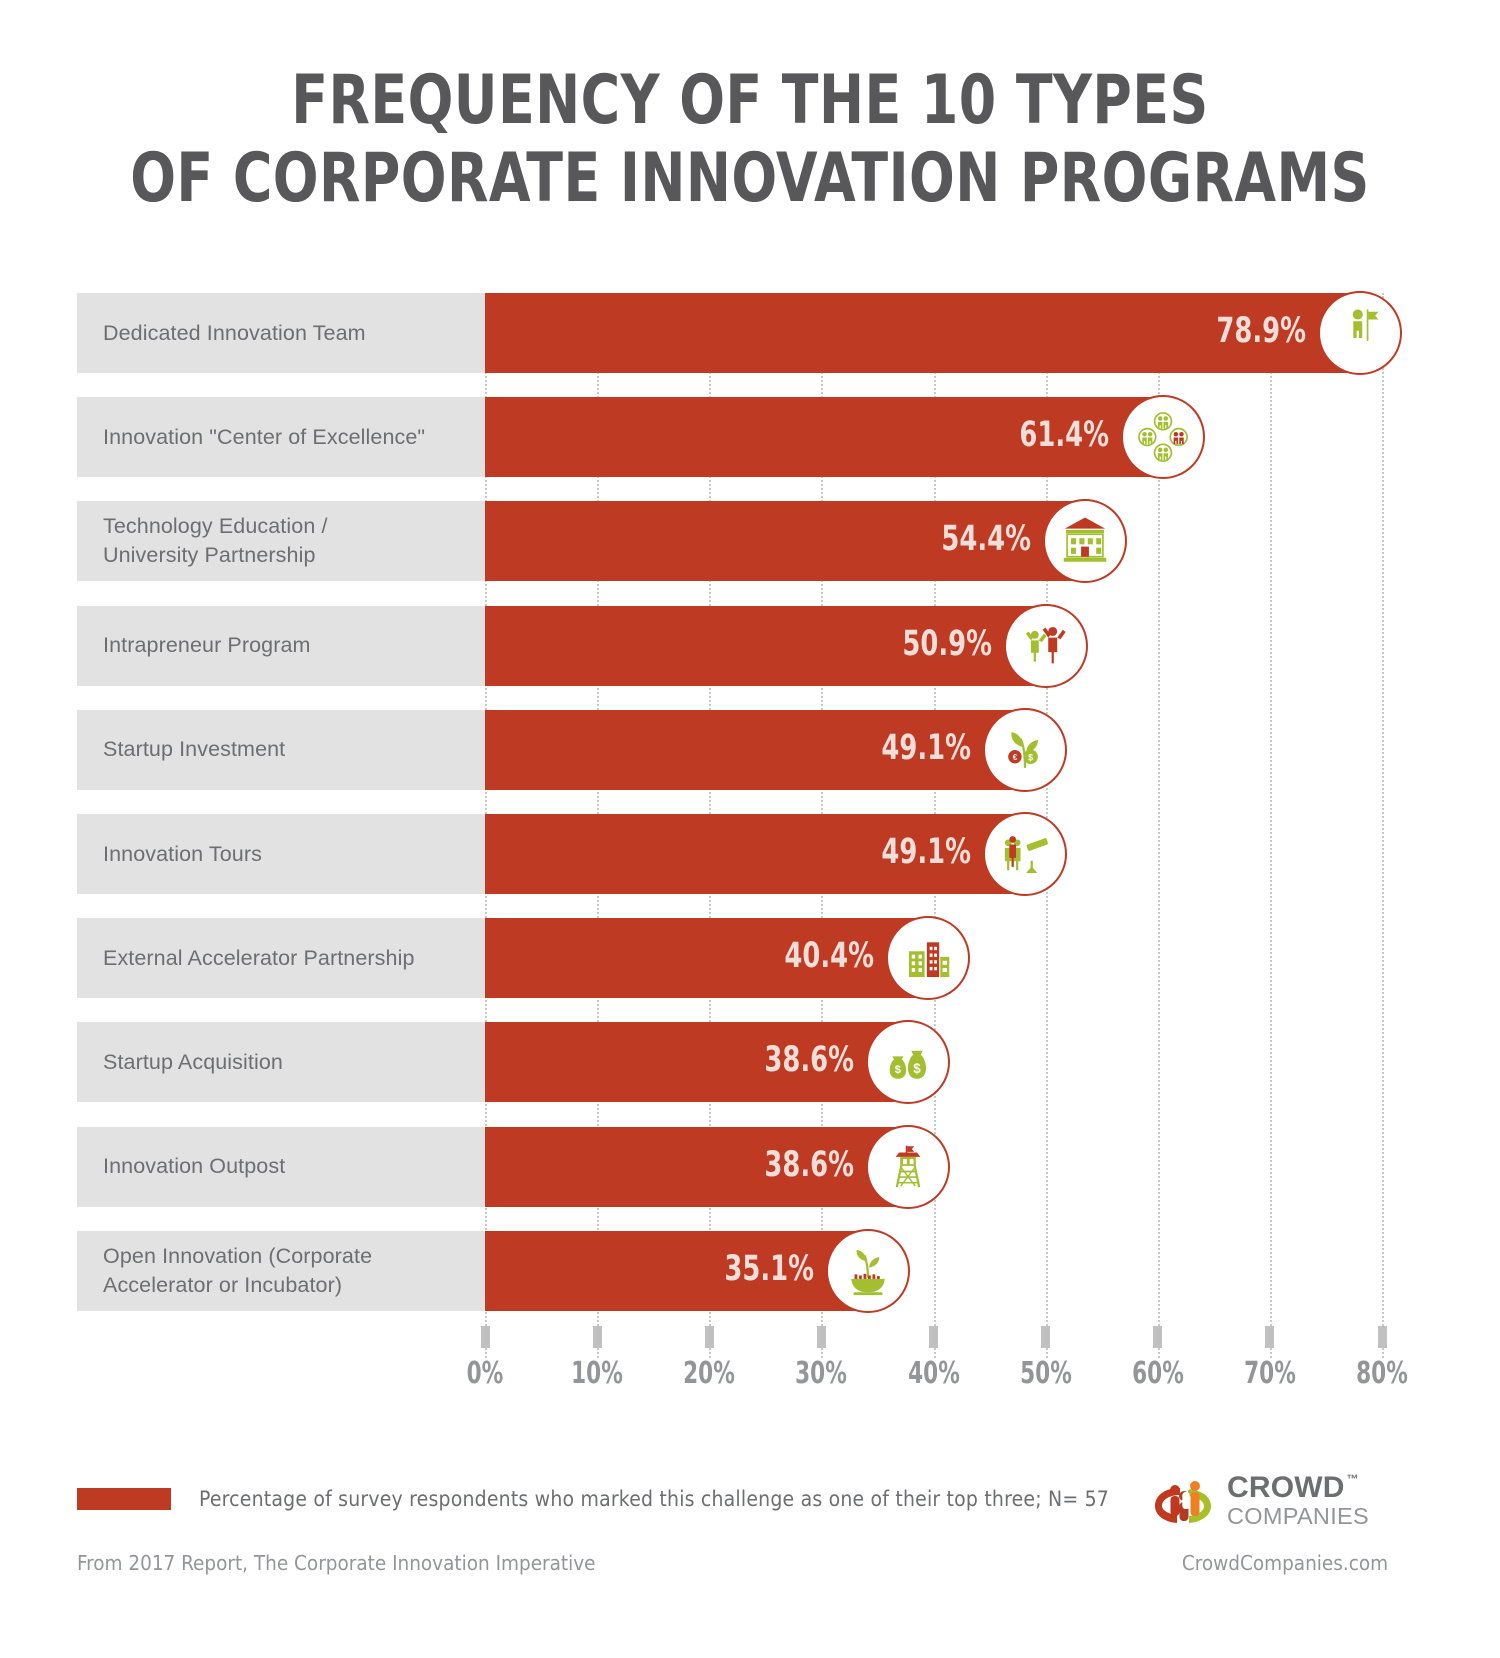 This screenshot has height=1658, width=1500. I want to click on category-label-line-1: Startup Investment, so click(194, 749).